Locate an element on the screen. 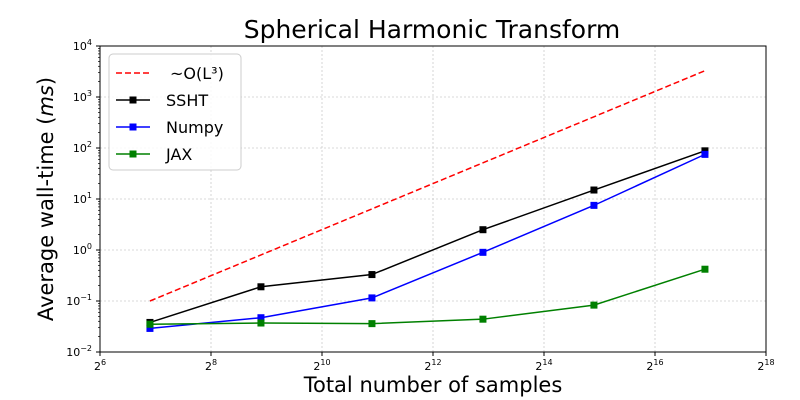 This screenshot has height=400, width=800. y-tick-label: 102 is located at coordinates (82, 147).